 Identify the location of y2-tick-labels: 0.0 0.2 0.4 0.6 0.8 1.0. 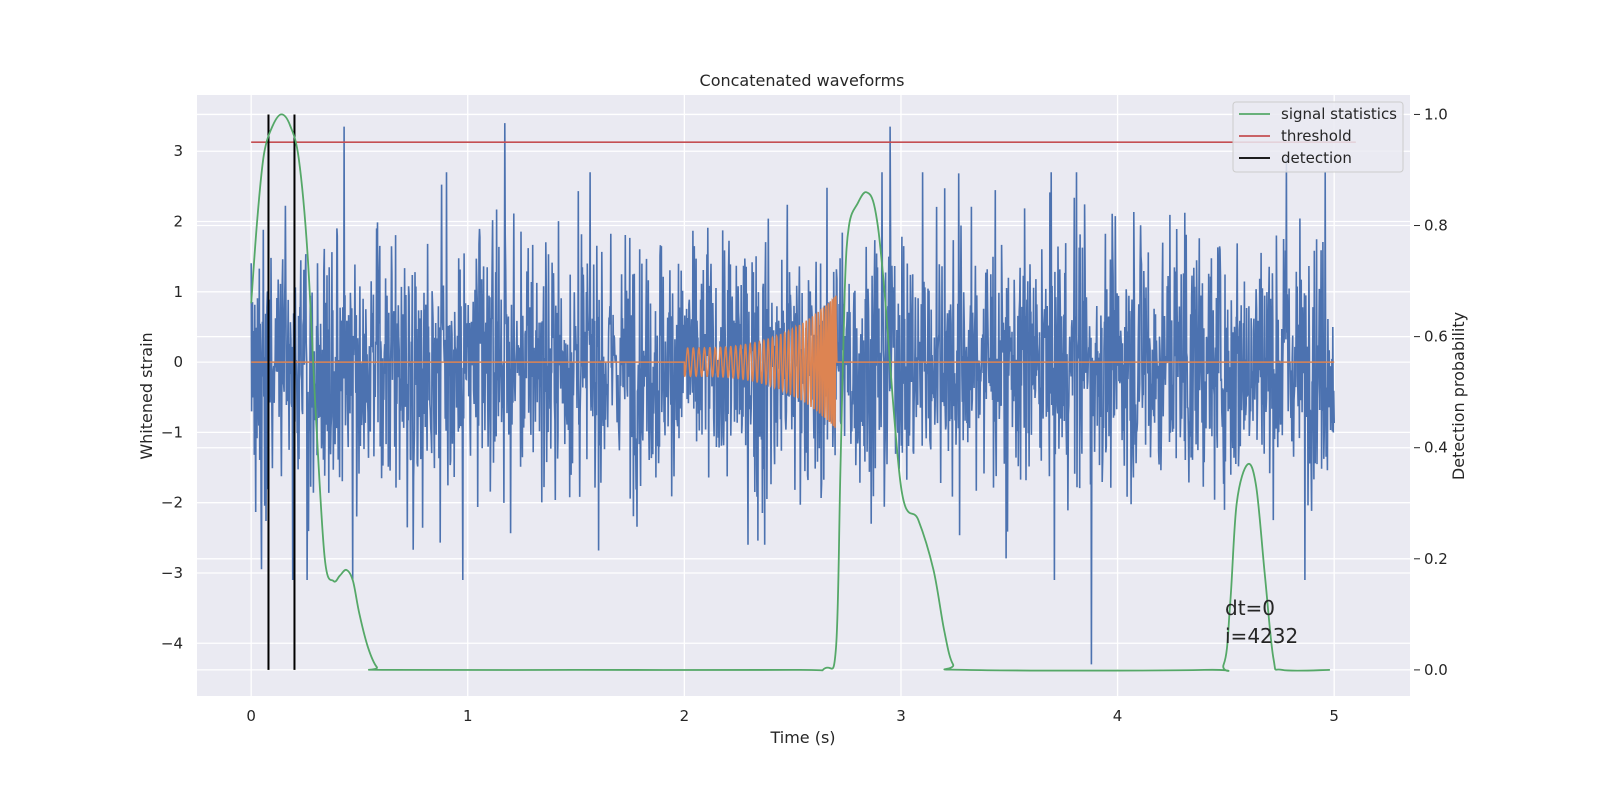
(1431, 392).